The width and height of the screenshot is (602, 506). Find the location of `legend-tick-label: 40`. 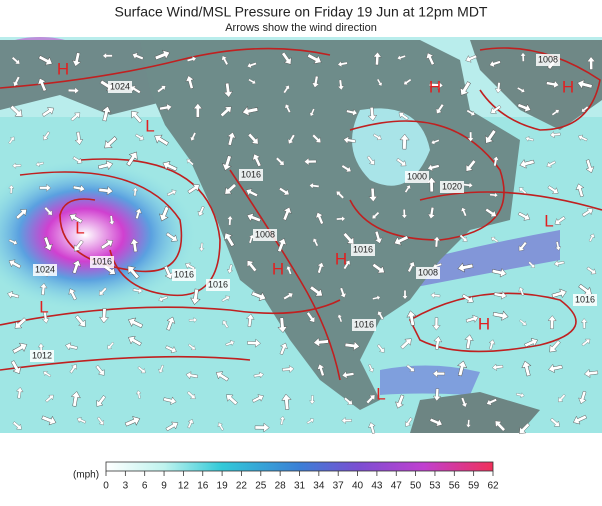

legend-tick-label: 40 is located at coordinates (358, 486).